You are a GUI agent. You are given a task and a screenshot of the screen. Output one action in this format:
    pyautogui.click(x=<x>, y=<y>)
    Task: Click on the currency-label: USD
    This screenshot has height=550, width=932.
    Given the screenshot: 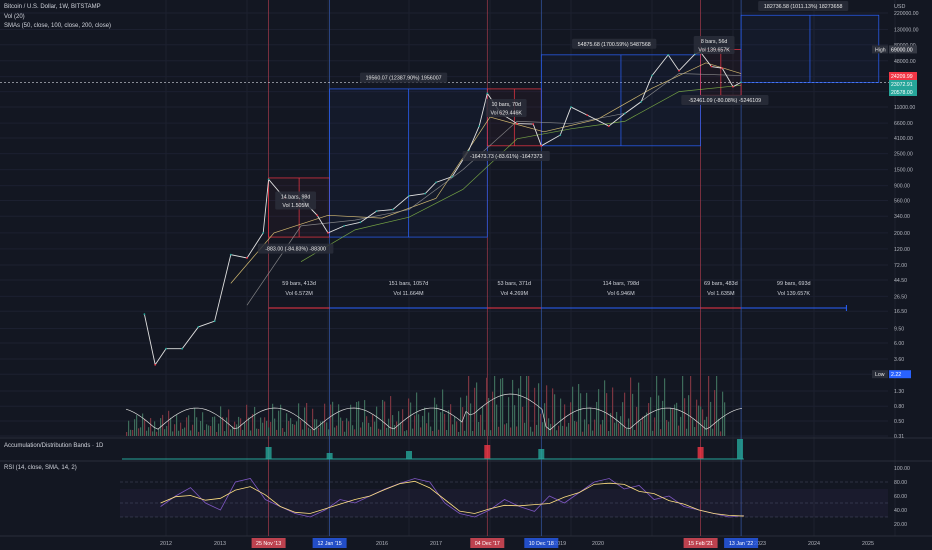 What is the action you would take?
    pyautogui.click(x=899, y=7)
    